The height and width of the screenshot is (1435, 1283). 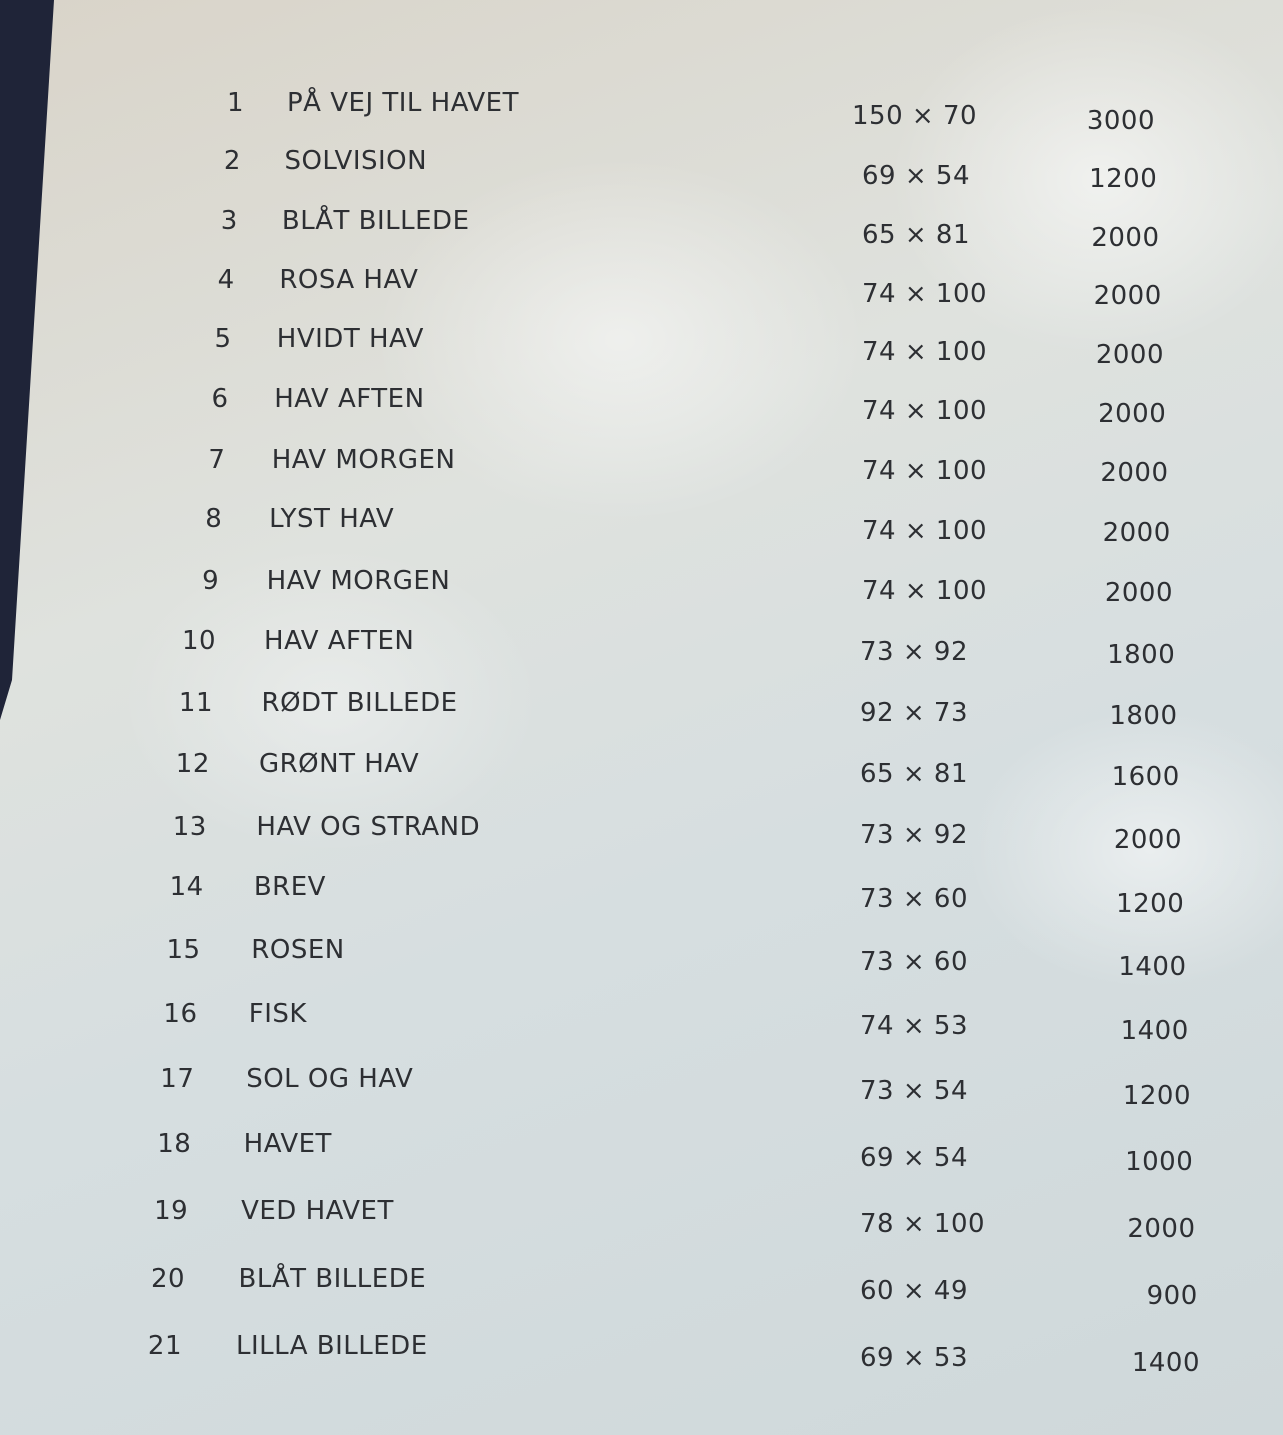 What do you see at coordinates (914, 1026) in the screenshot?
I see `item-size: 74 × 53` at bounding box center [914, 1026].